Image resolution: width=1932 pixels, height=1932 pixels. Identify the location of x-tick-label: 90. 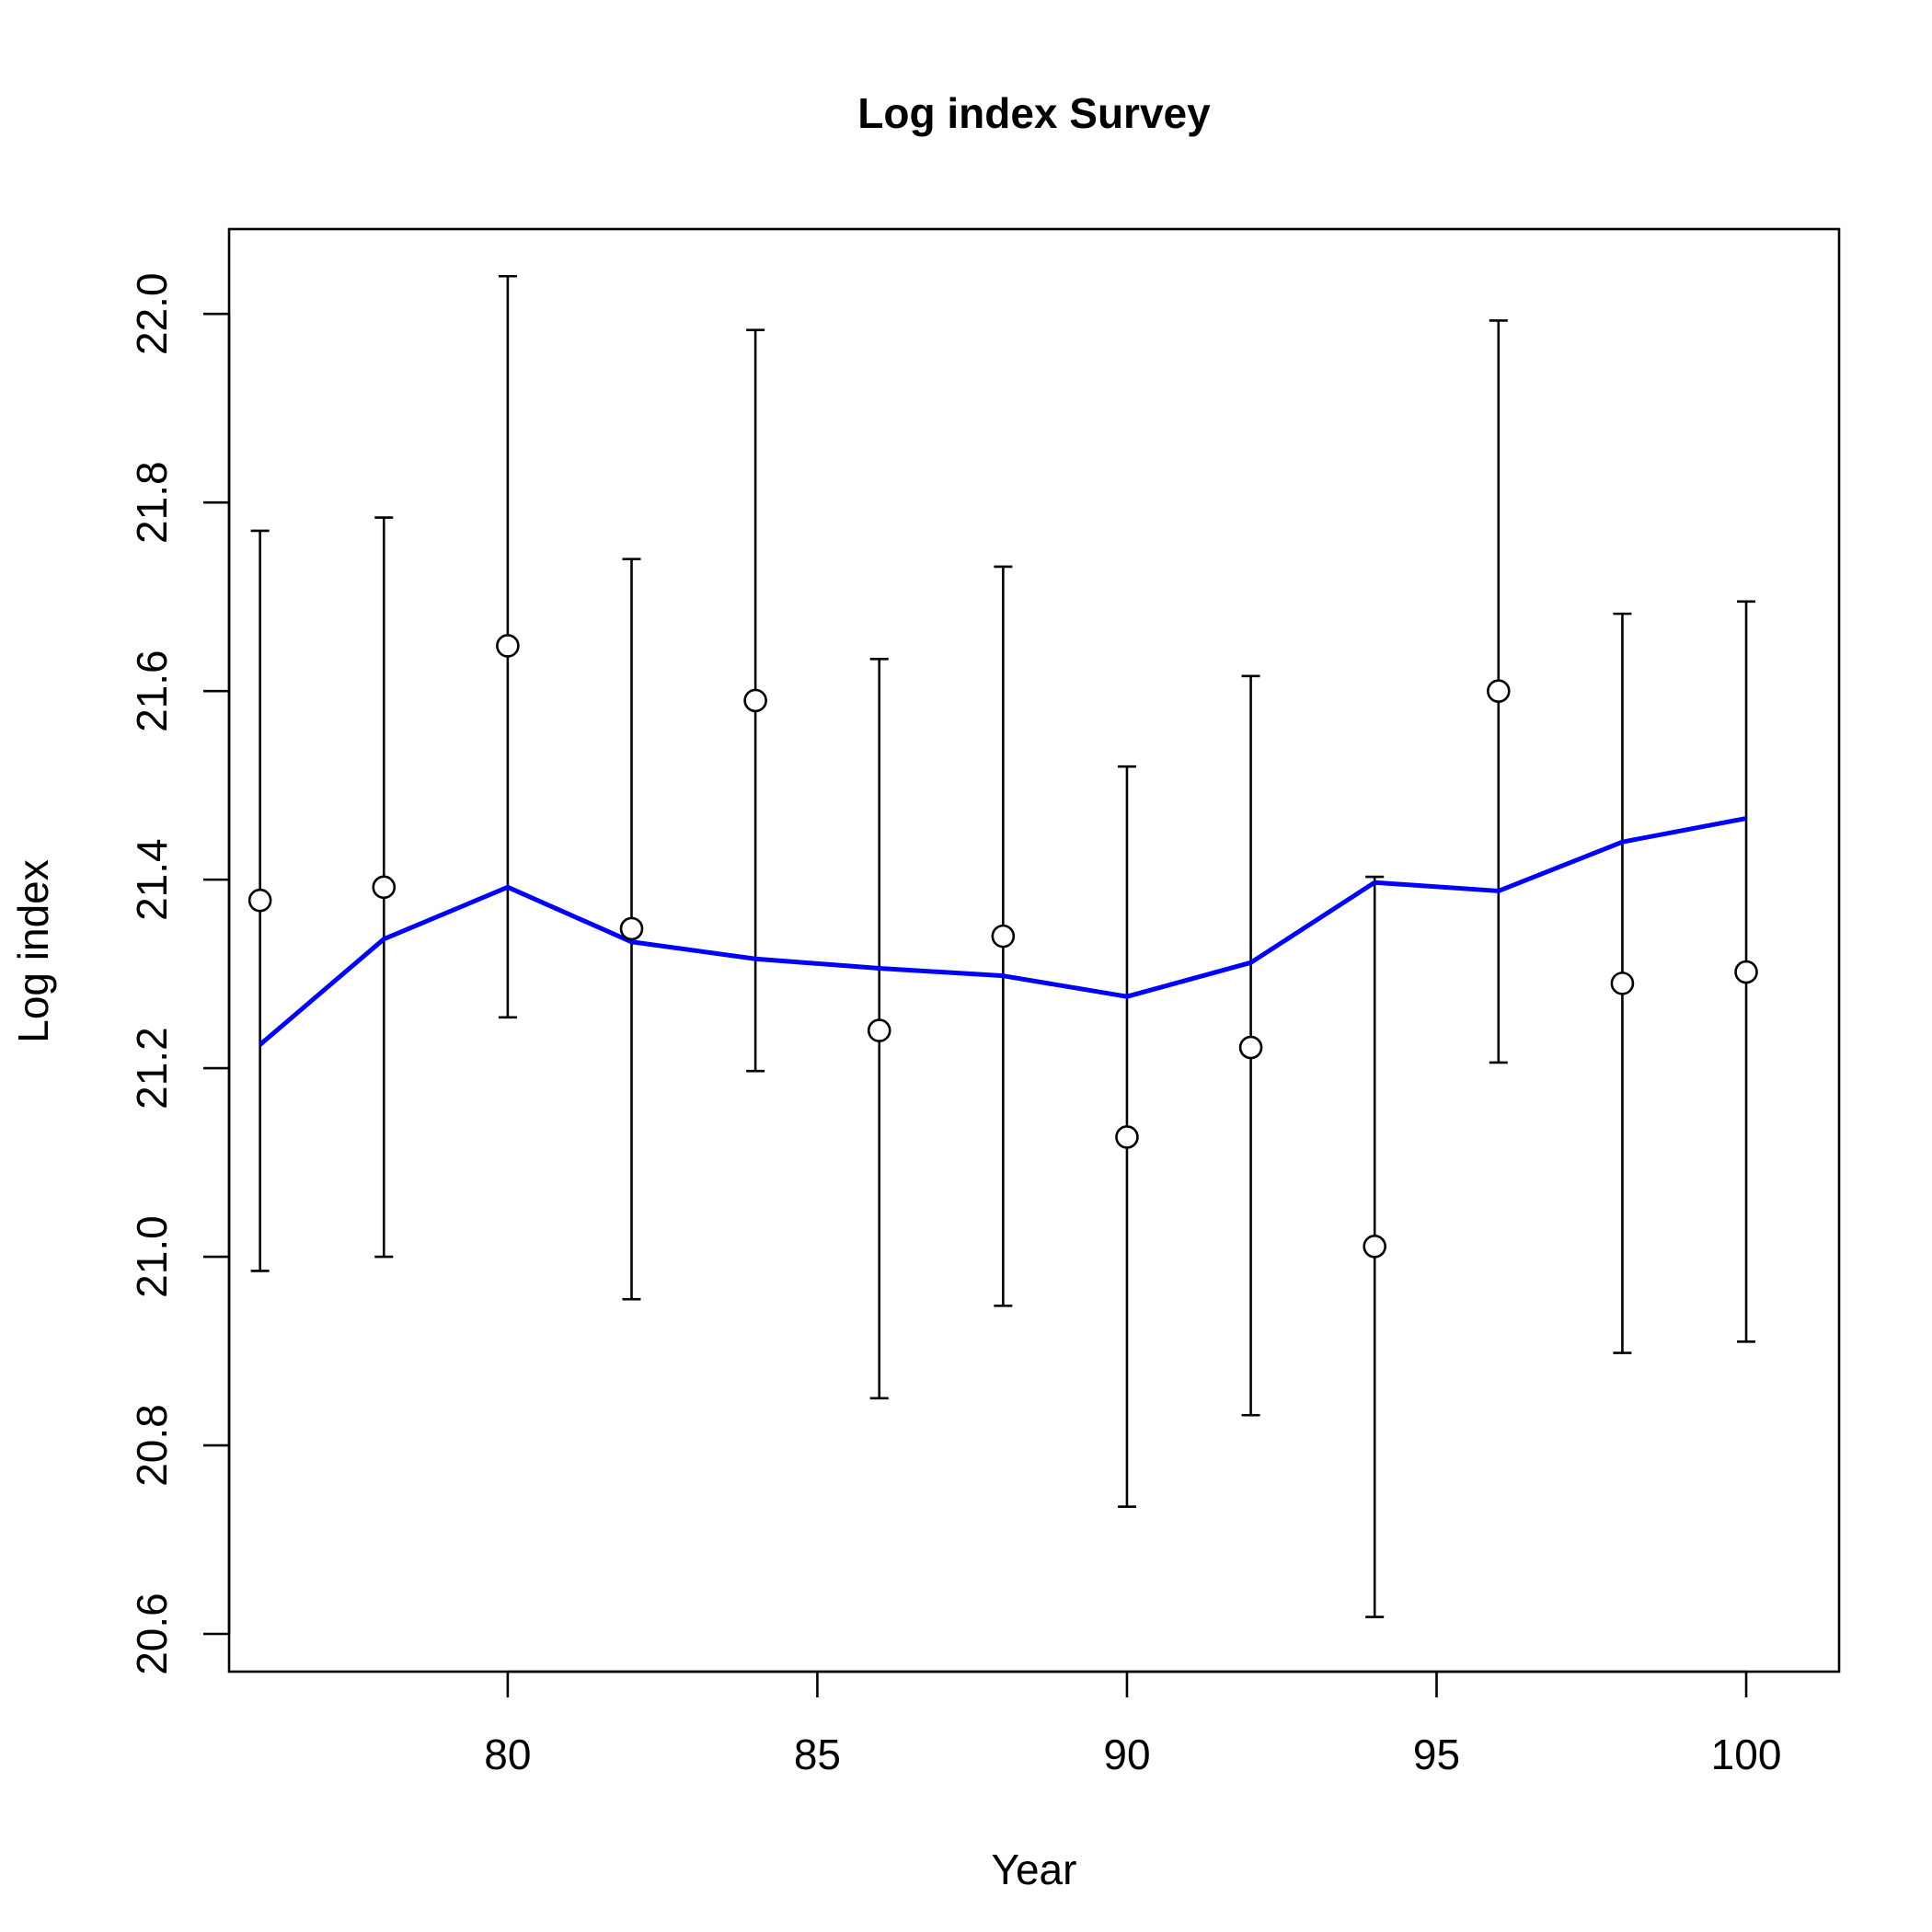
(1126, 1754).